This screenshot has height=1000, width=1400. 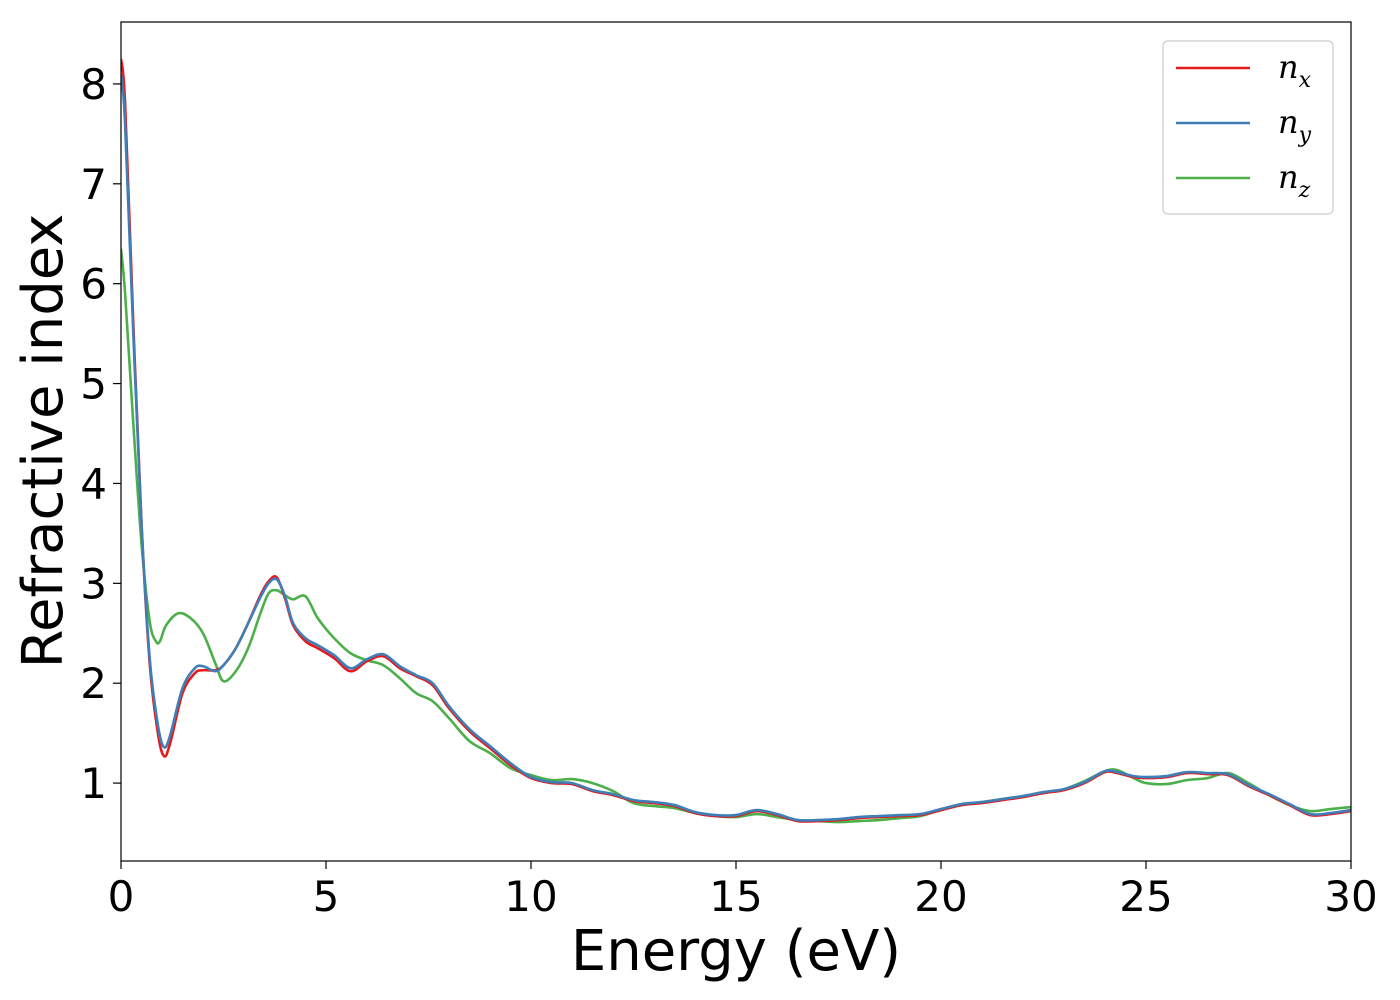 What do you see at coordinates (940, 896) in the screenshot?
I see `x-tick-label: 20` at bounding box center [940, 896].